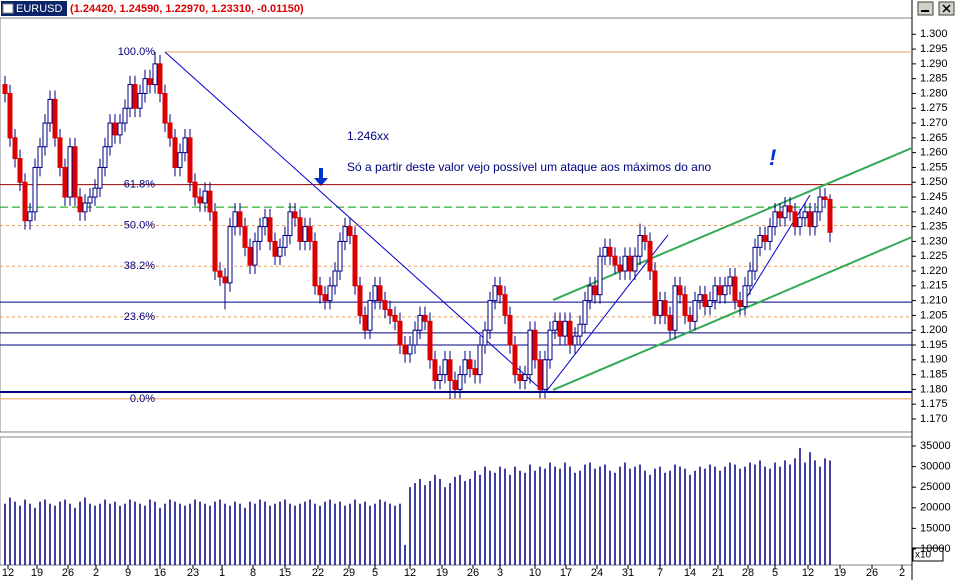 This screenshot has width=959, height=580. I want to click on x-tick-label: 31, so click(628, 573).